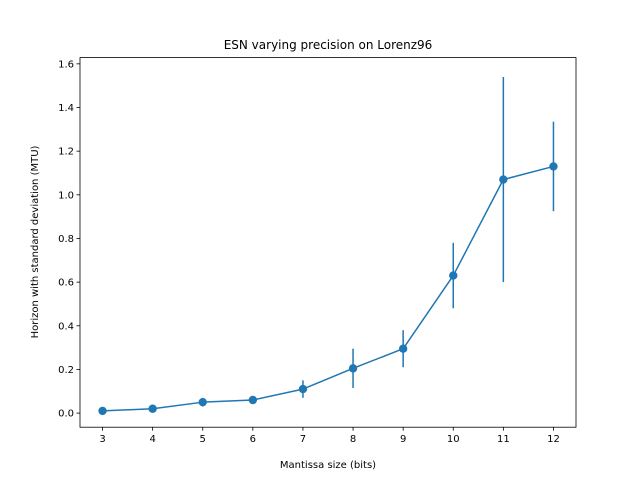  Describe the element at coordinates (203, 439) in the screenshot. I see `x-tick-label: 5` at that location.